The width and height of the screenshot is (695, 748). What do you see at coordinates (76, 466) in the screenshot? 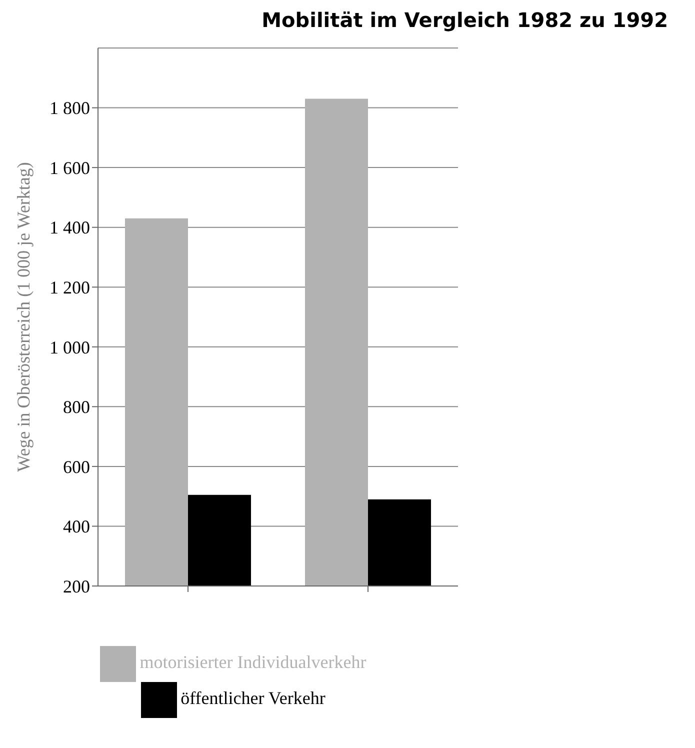
I see `y-tick-label: 600` at bounding box center [76, 466].